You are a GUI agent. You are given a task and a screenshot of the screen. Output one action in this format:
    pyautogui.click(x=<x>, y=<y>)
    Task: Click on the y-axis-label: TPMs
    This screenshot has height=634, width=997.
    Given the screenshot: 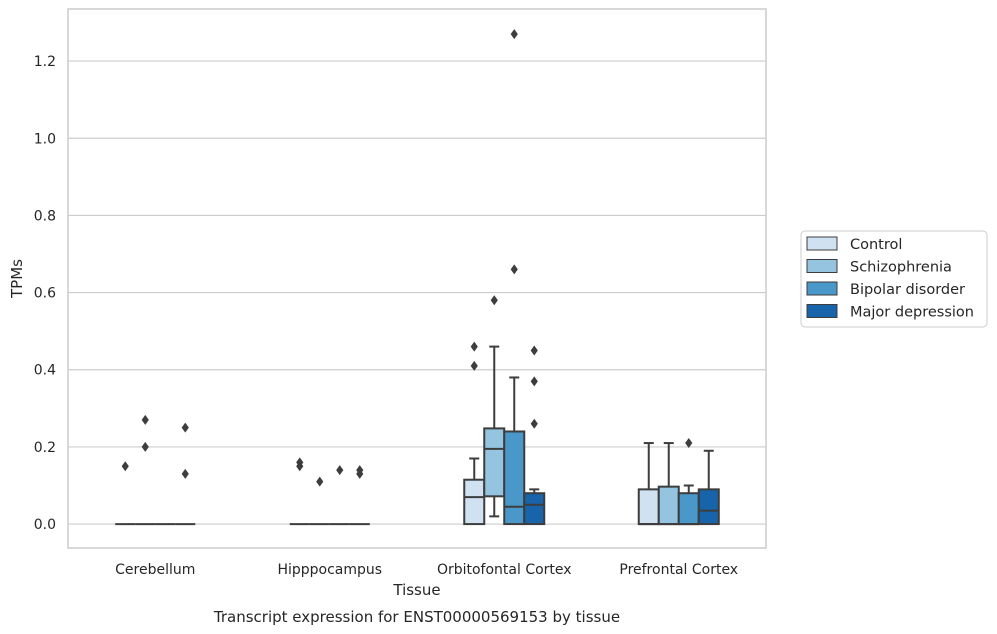 What is the action you would take?
    pyautogui.click(x=17, y=279)
    